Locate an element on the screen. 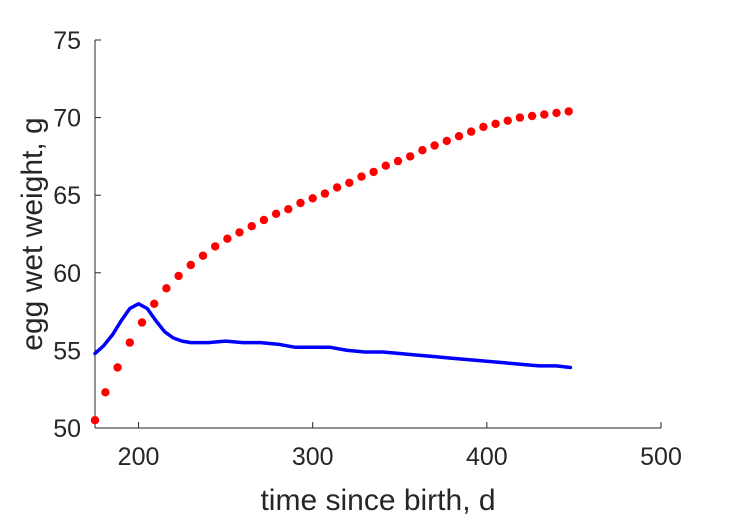 The height and width of the screenshot is (521, 729). y-tick-label: 55 is located at coordinates (67, 351).